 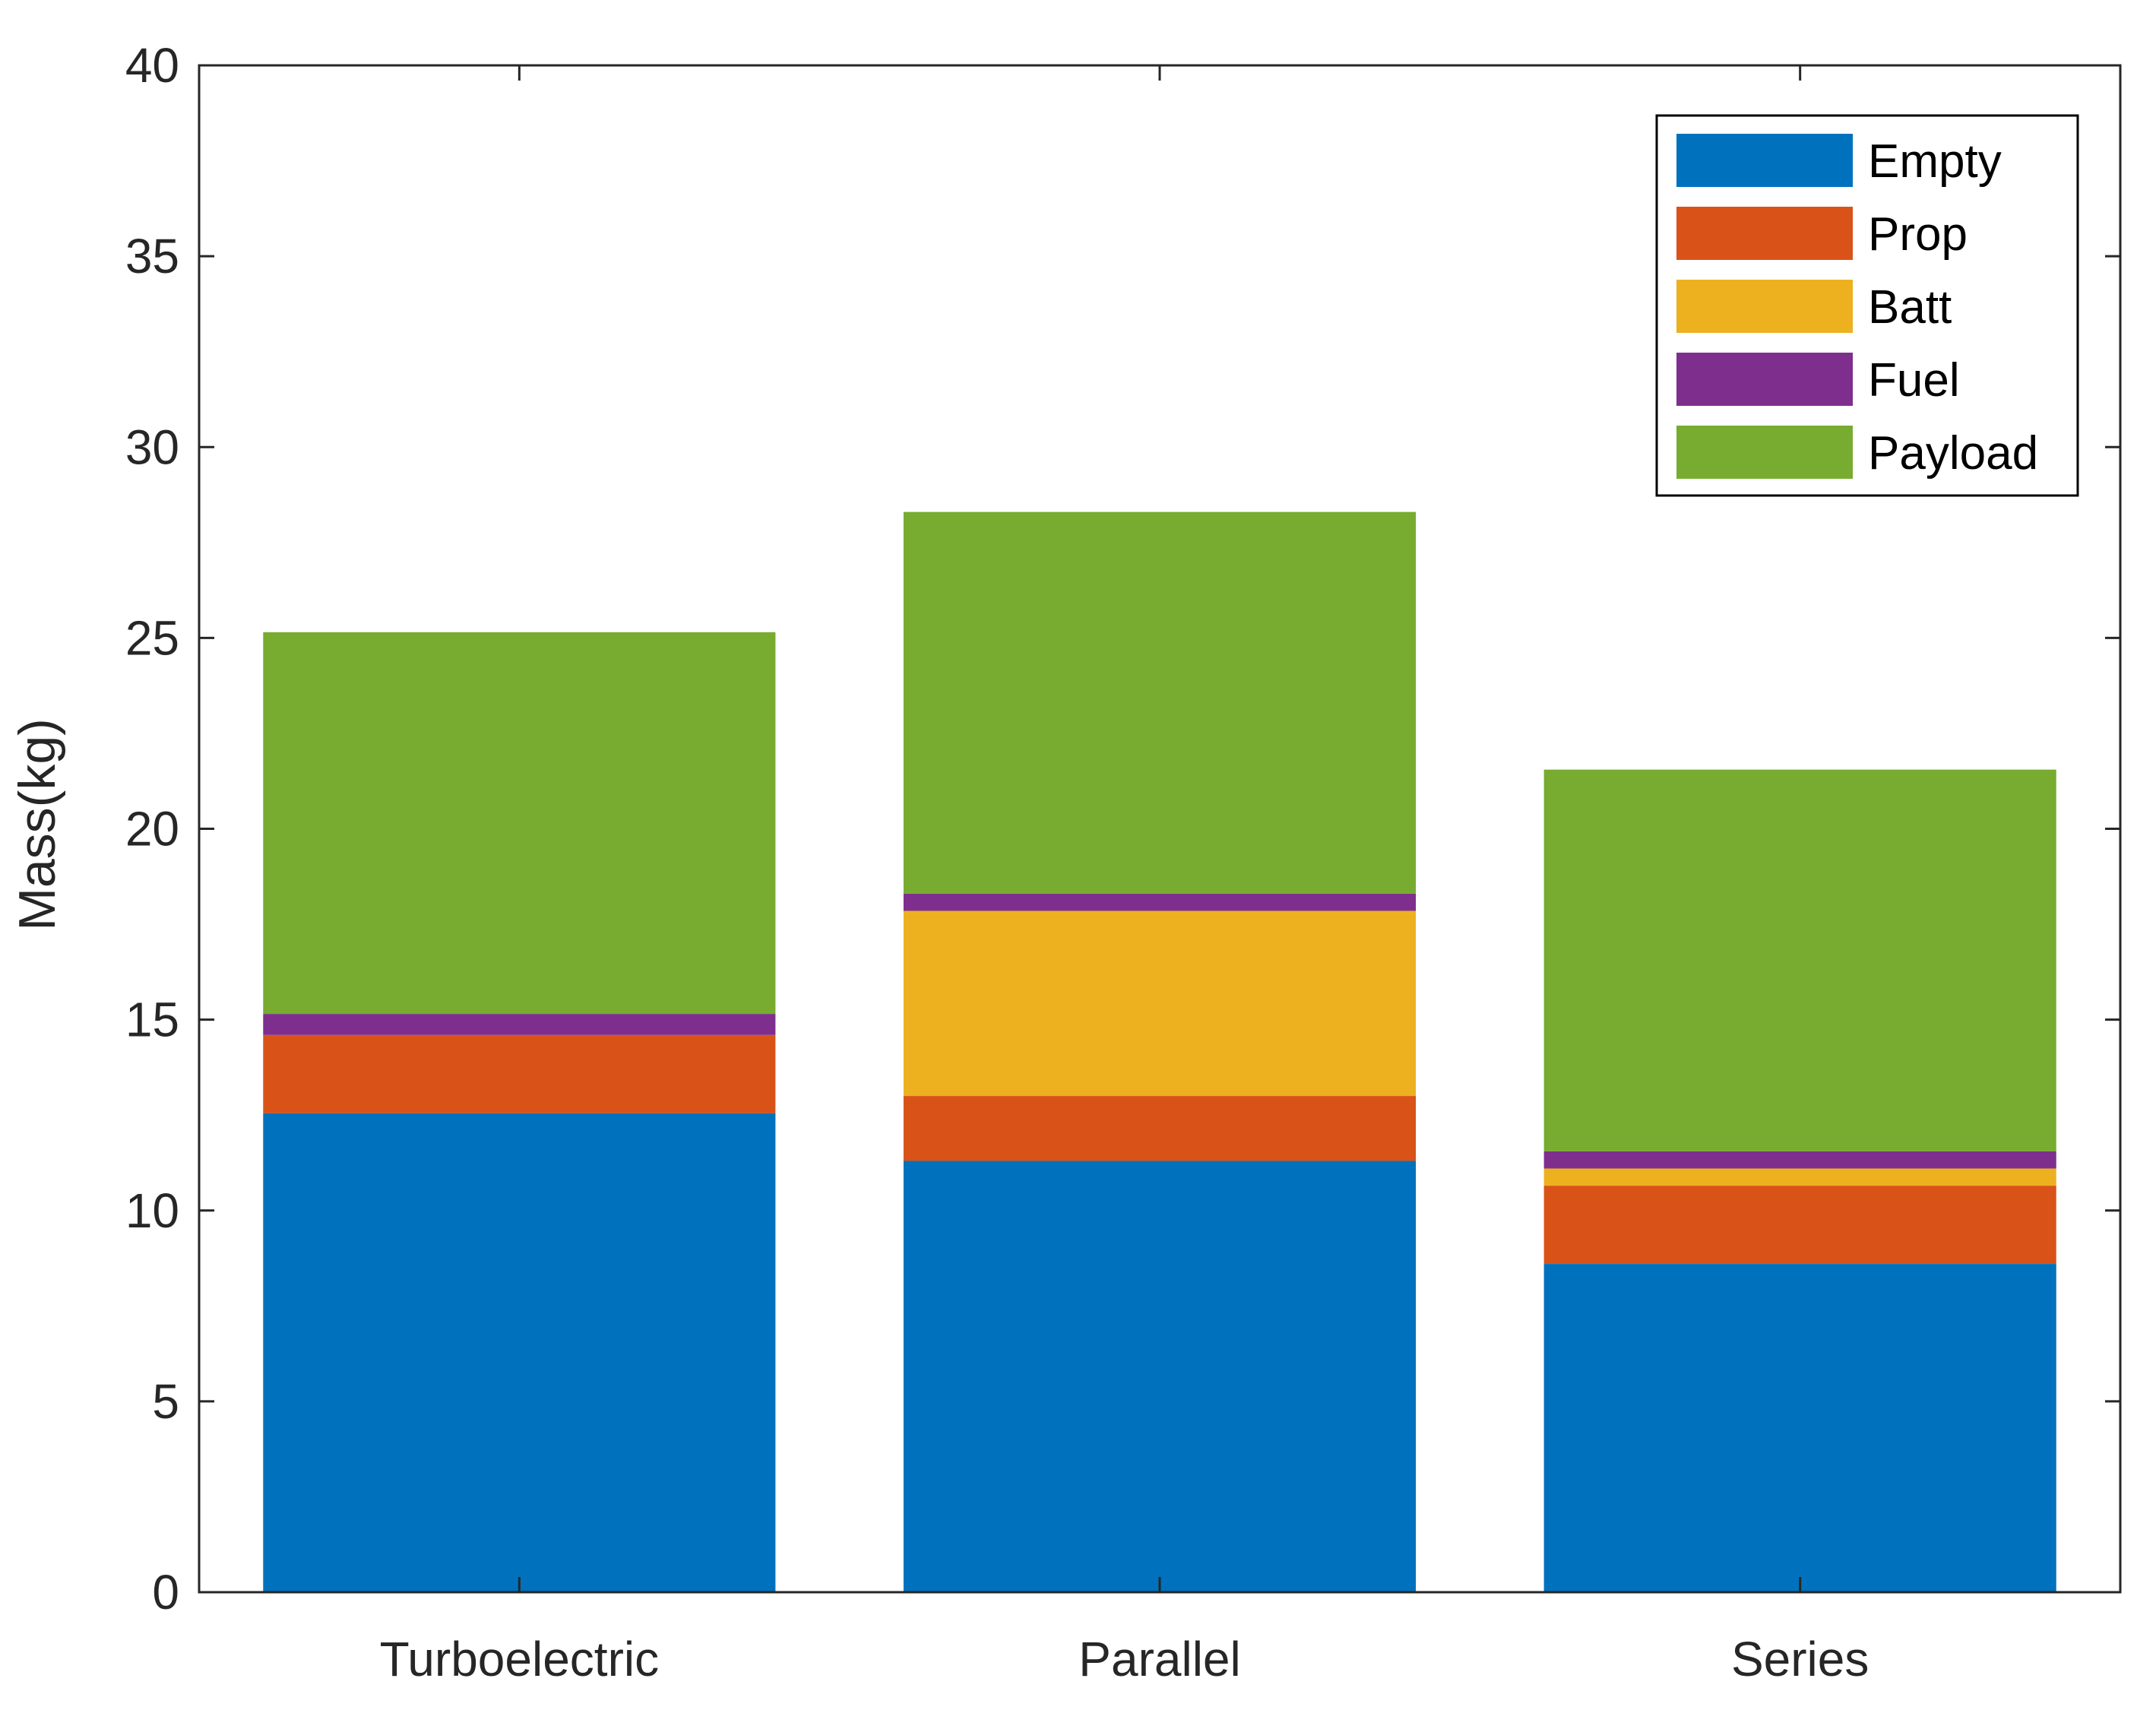 What do you see at coordinates (1160, 902) in the screenshot?
I see `bar-parallel-fuel` at bounding box center [1160, 902].